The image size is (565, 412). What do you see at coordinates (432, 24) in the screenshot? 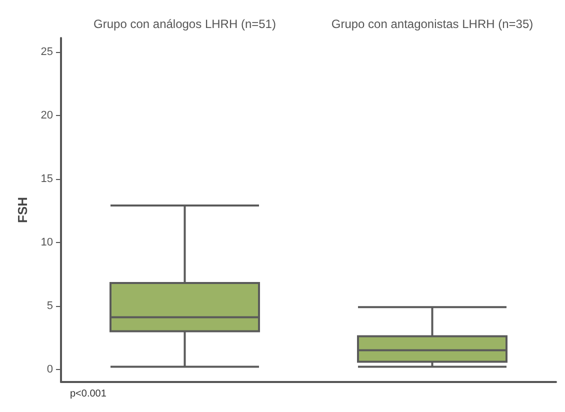
I see `x-tick-label: Grupo con antagonistas LHRH (n=35)` at bounding box center [432, 24].